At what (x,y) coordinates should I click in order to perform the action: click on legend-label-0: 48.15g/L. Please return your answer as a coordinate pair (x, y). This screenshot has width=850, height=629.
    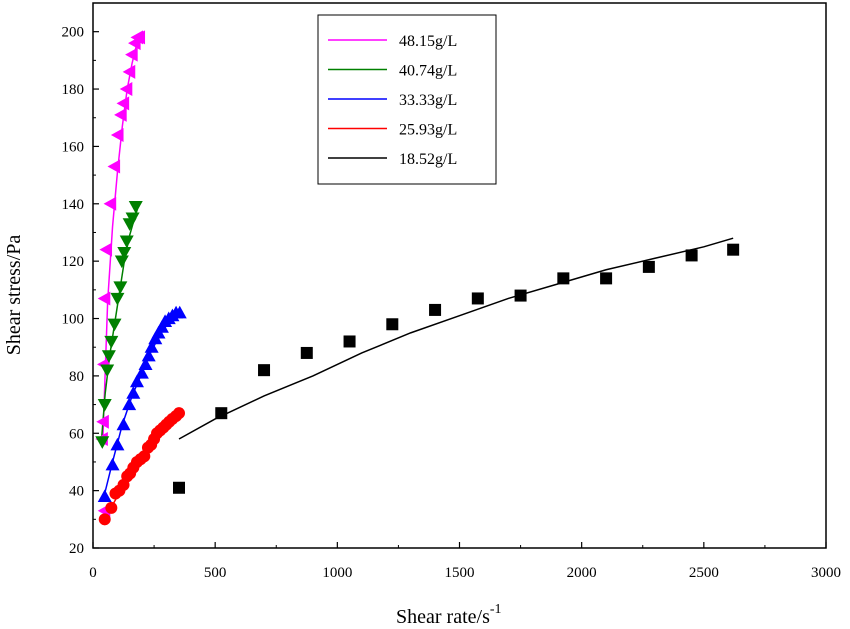
    Looking at the image, I should click on (428, 41).